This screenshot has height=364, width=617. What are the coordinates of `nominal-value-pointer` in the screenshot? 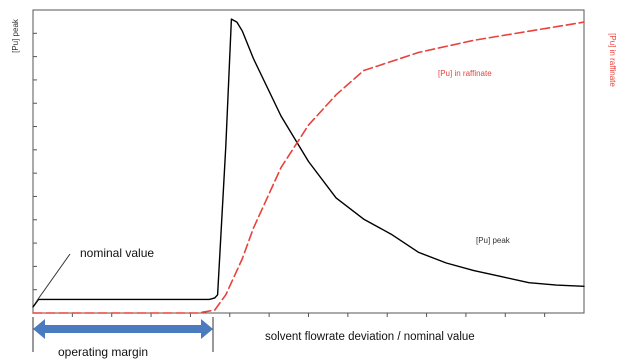 It's located at (53, 278).